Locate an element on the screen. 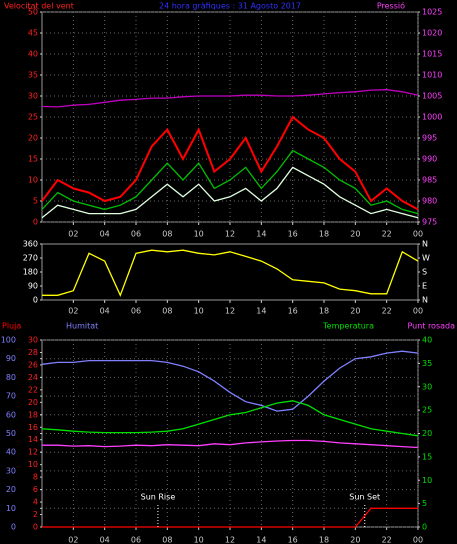 This screenshot has width=457, height=544. y-tick-label: 90 is located at coordinates (11, 358).